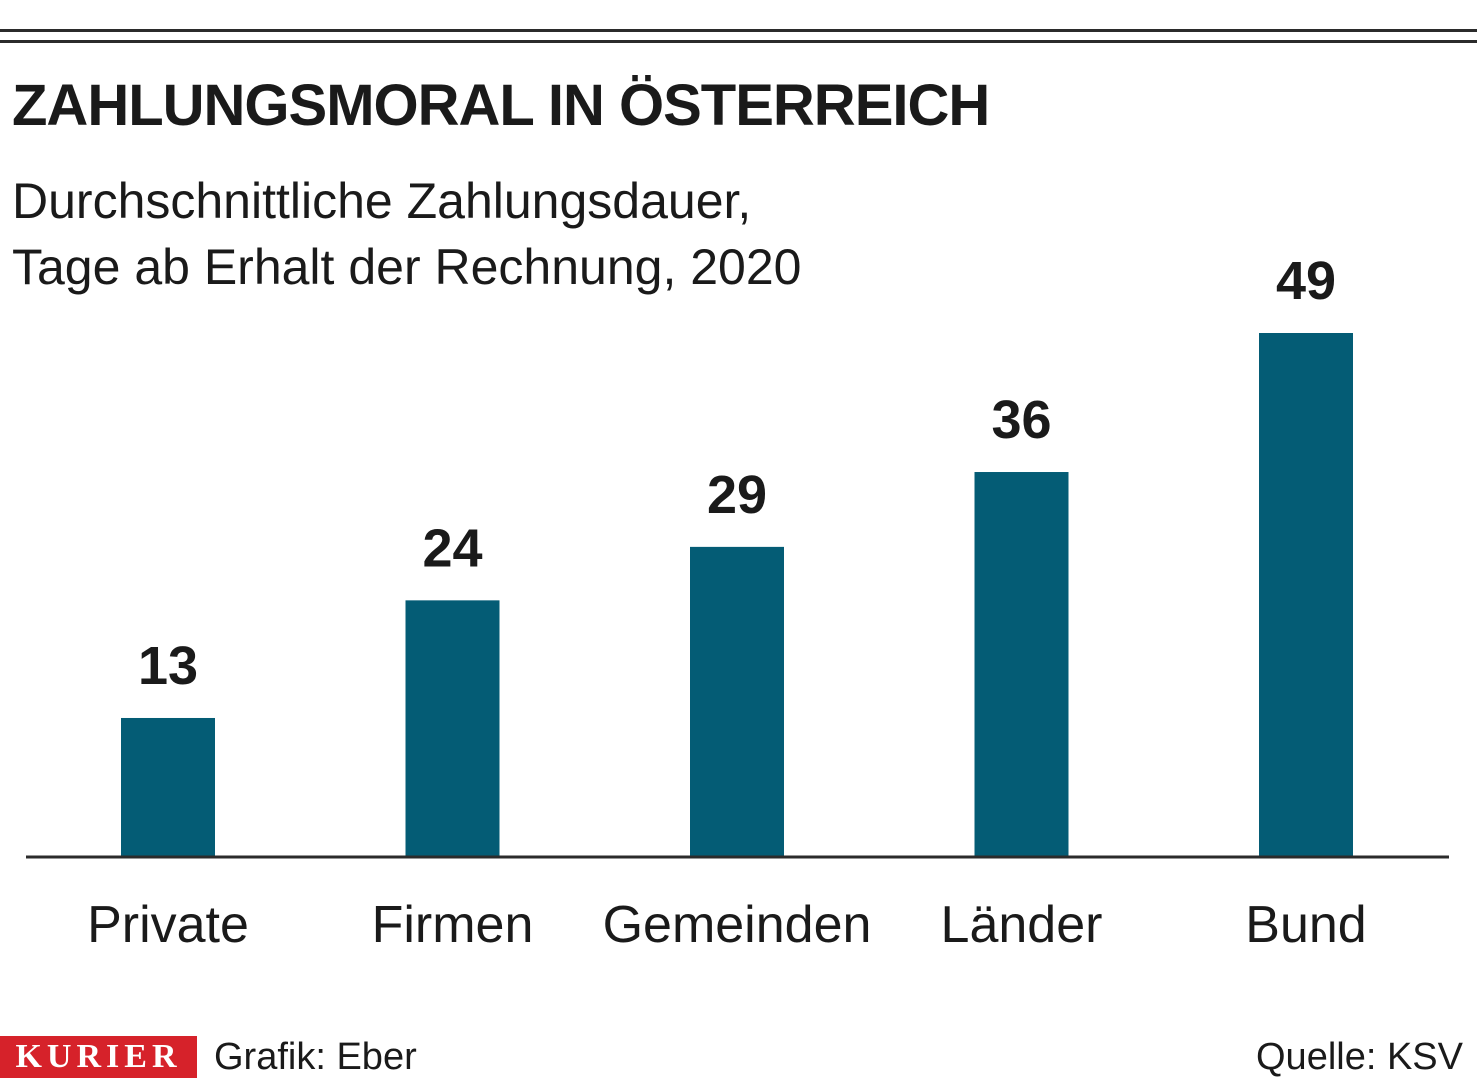 Image resolution: width=1477 pixels, height=1080 pixels. I want to click on kurier-logo: KURIER, so click(98, 1057).